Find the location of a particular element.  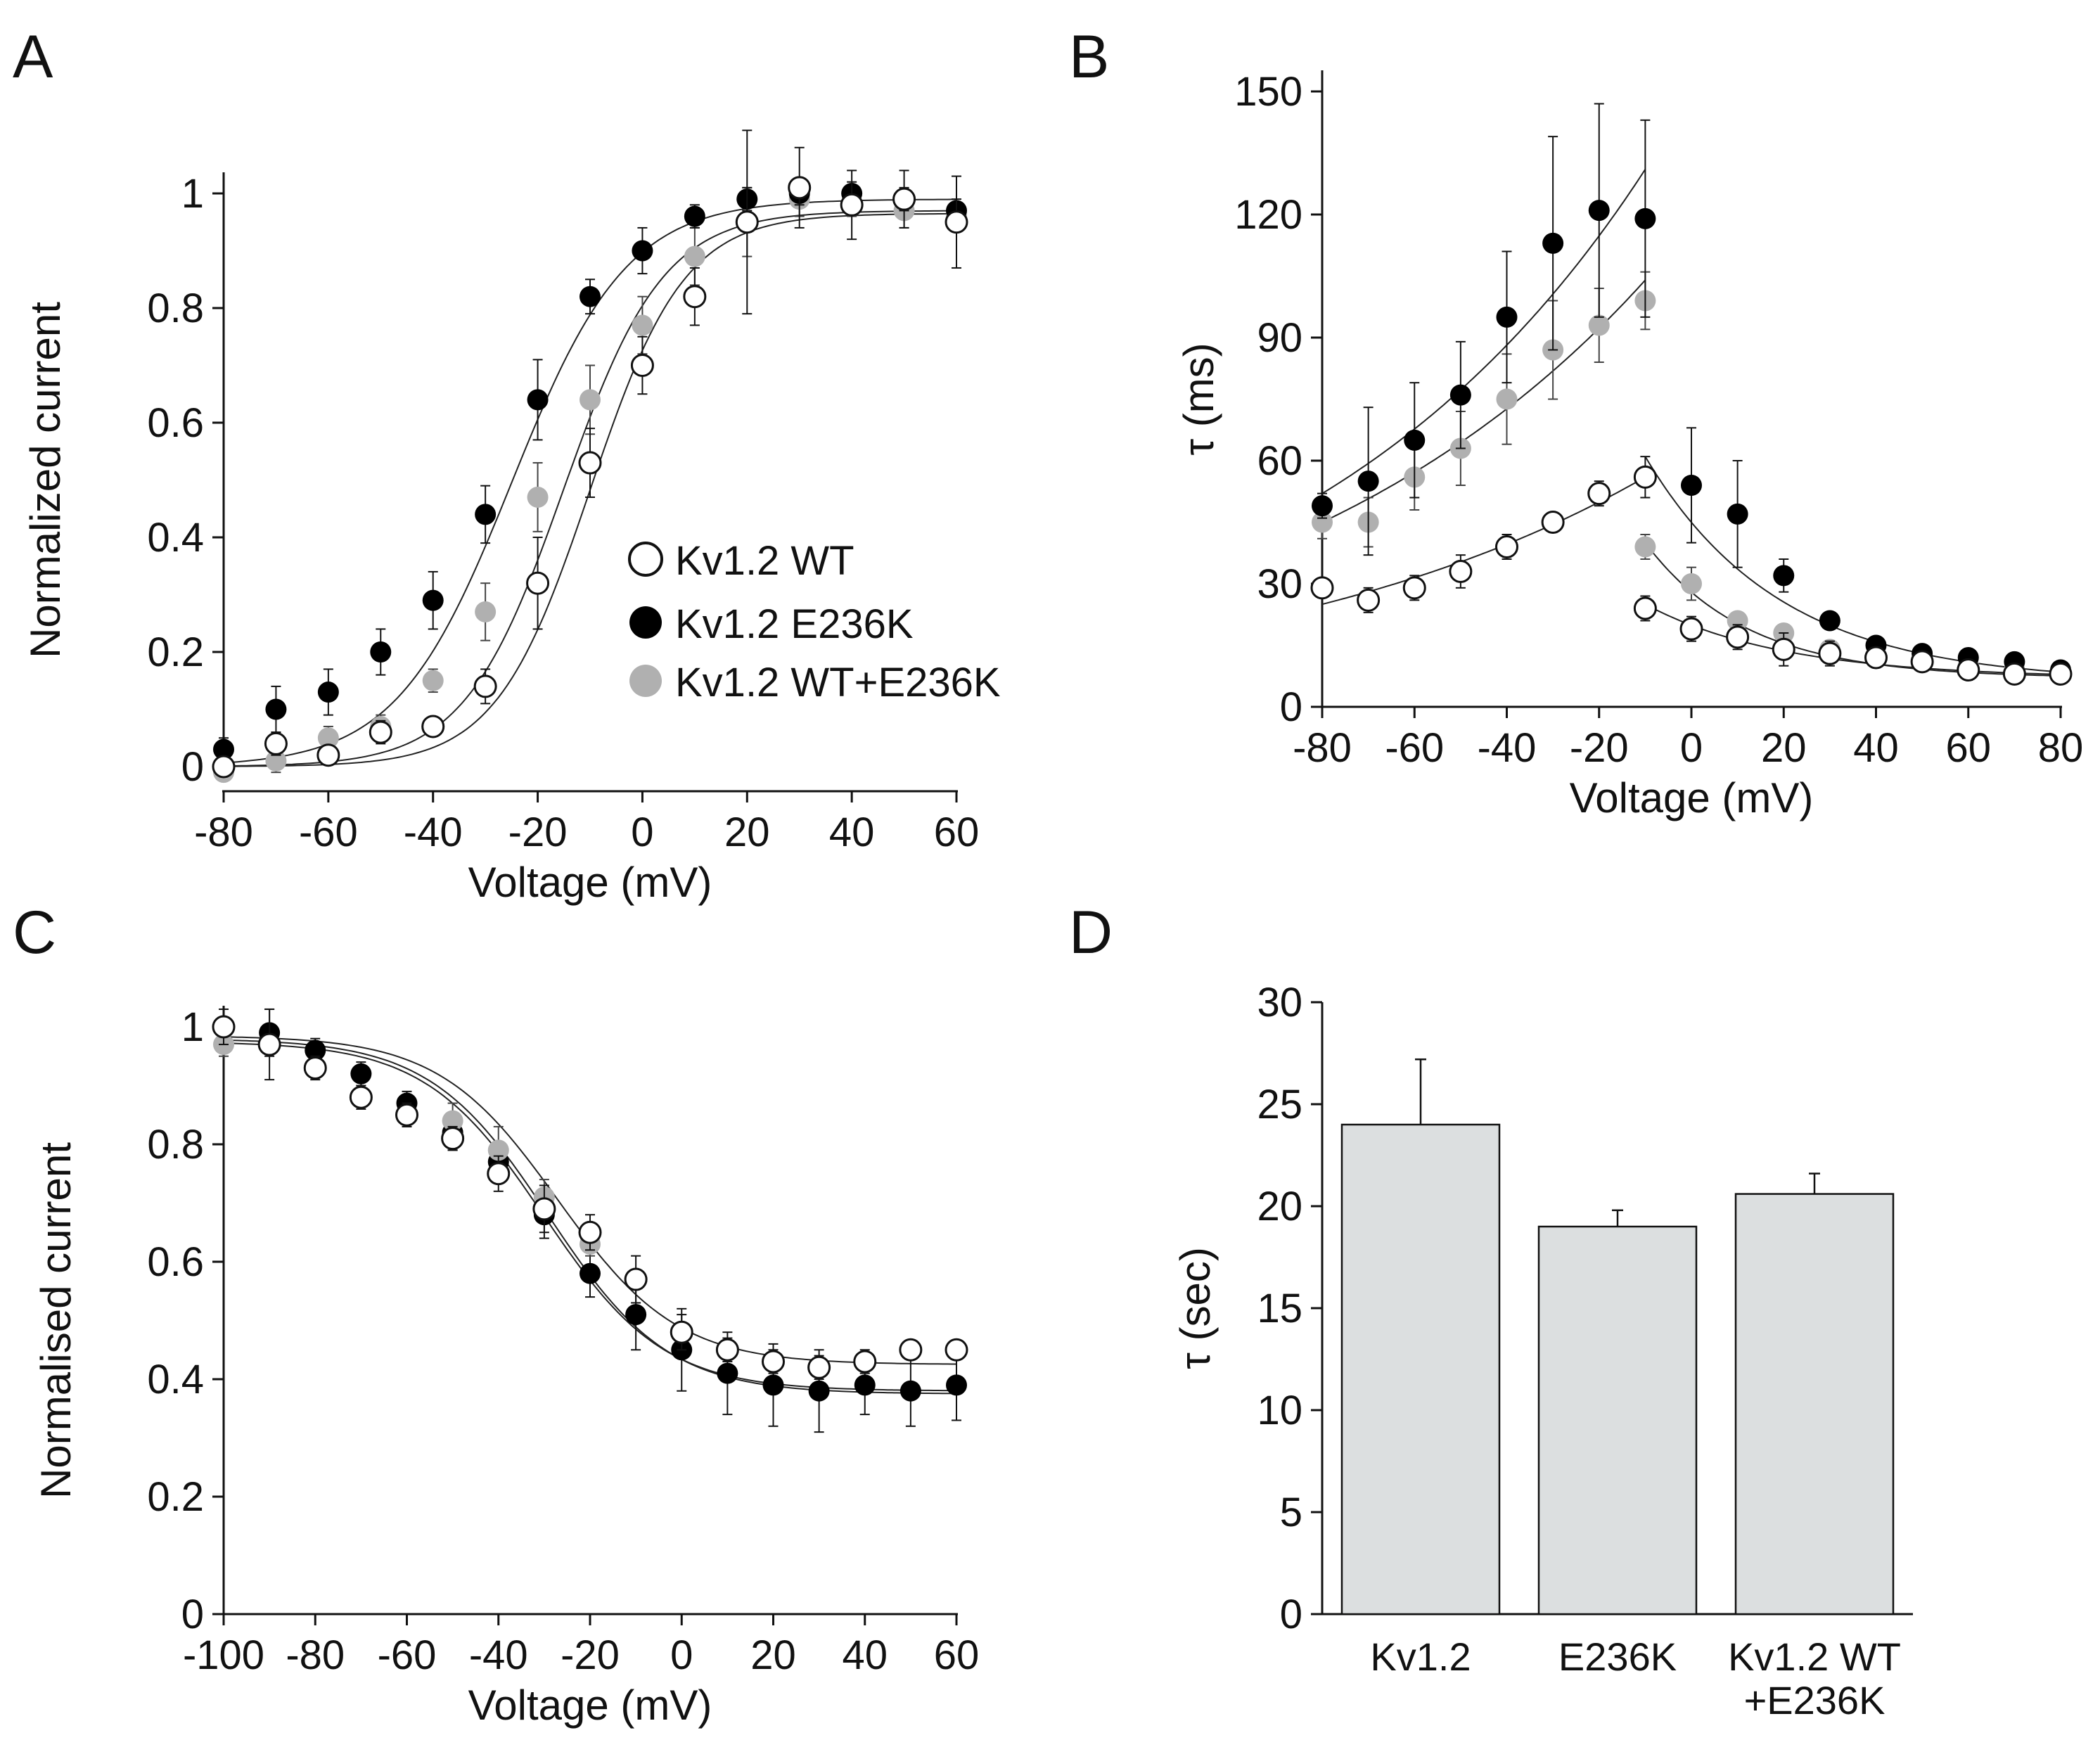

y-tick-label: 10 is located at coordinates (1279, 1410).